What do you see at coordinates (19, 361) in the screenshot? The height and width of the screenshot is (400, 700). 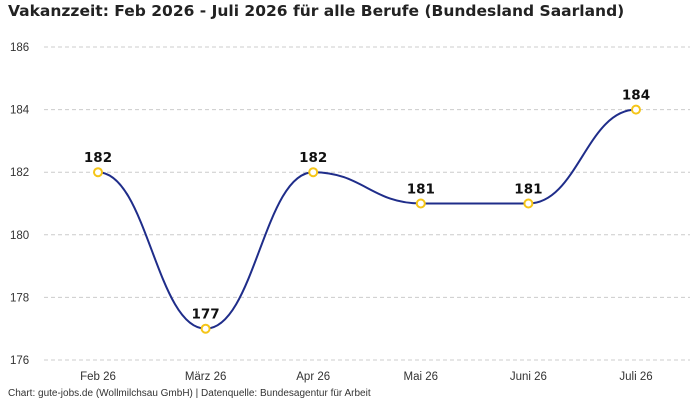 I see `y-tick-label: 176` at bounding box center [19, 361].